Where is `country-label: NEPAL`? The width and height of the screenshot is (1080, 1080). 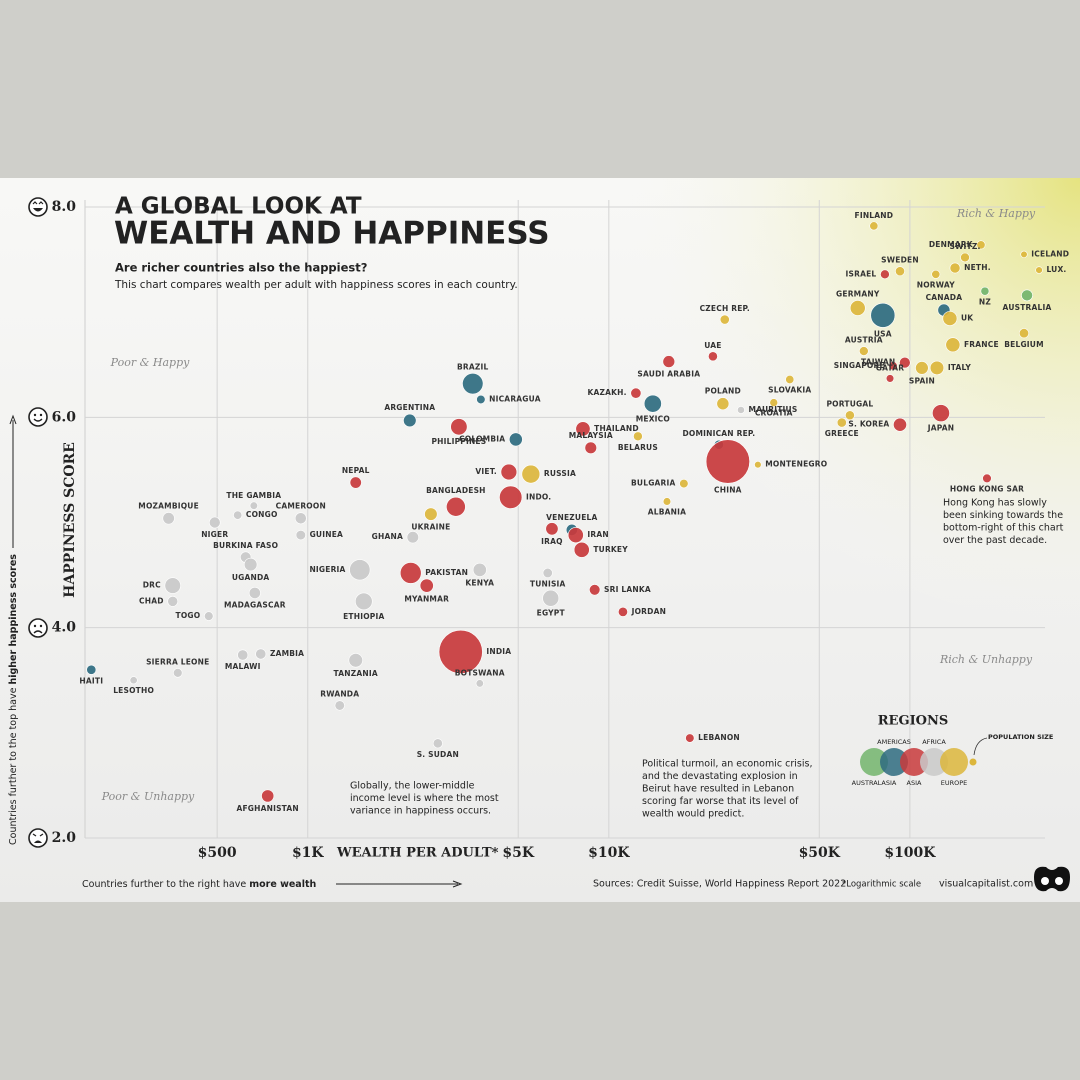 country-label: NEPAL is located at coordinates (356, 470).